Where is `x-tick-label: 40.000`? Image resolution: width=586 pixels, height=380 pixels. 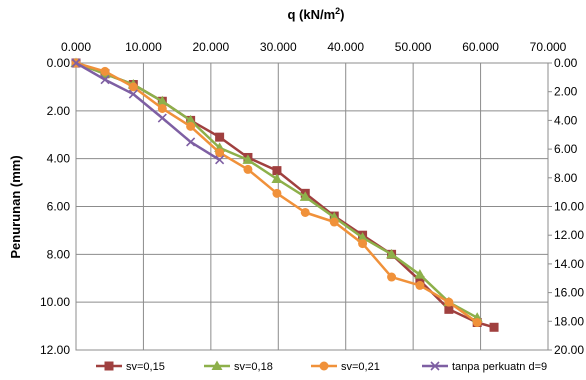
x-tick-label: 40.000 is located at coordinates (345, 47).